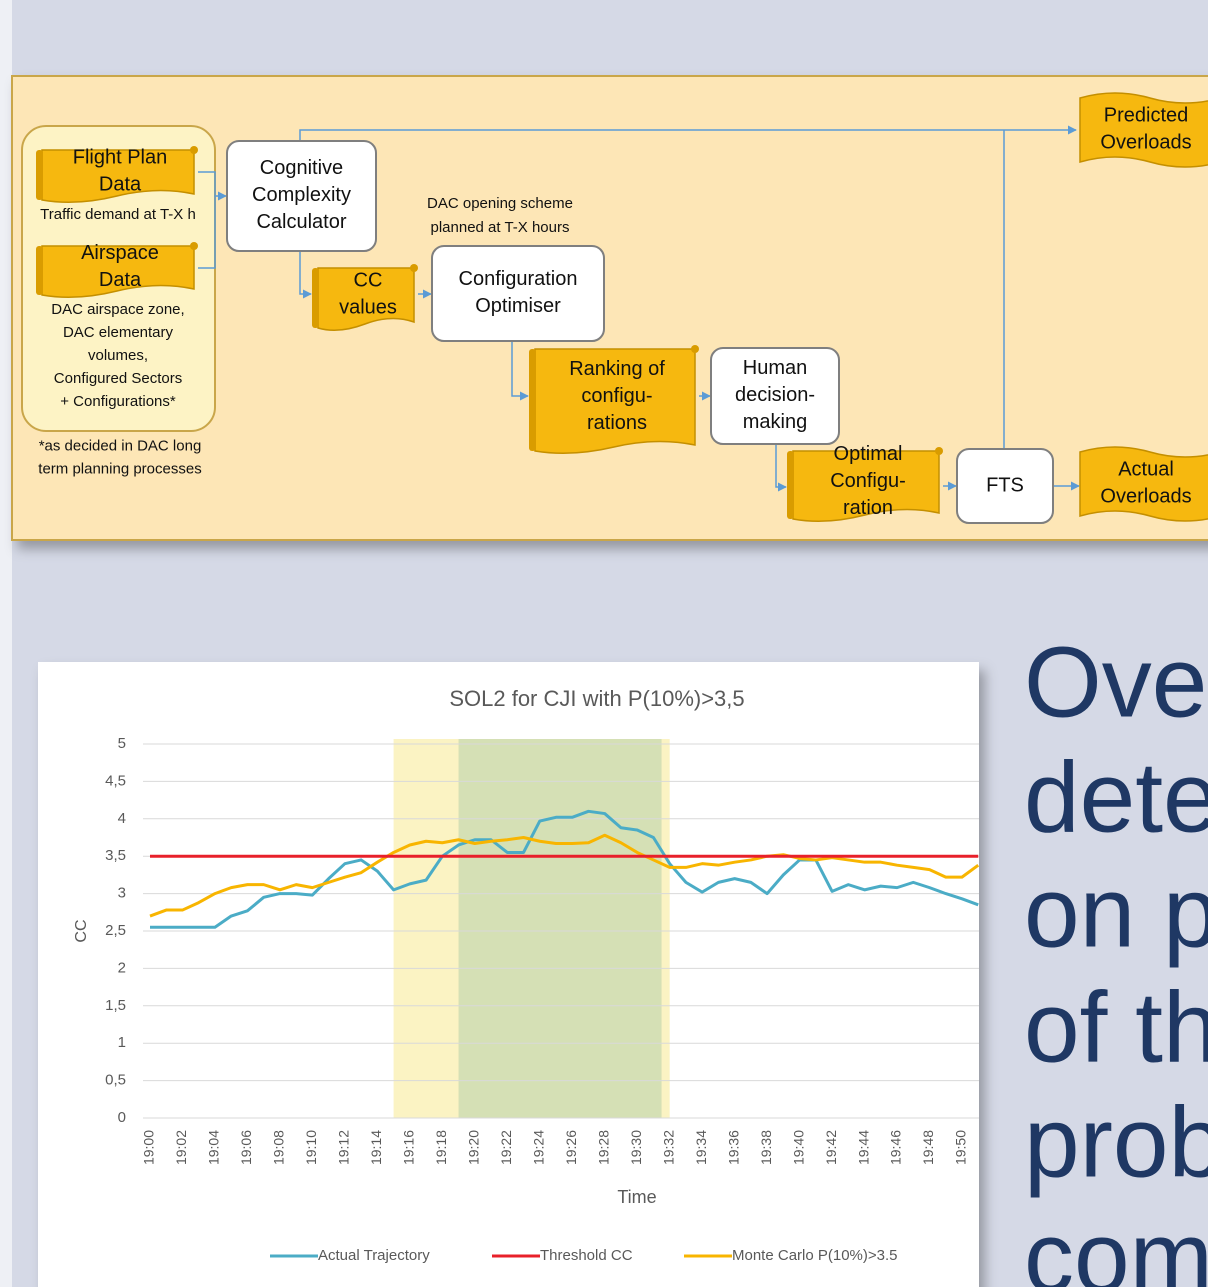  I want to click on node-label: Flight Plan Data, so click(120, 171).